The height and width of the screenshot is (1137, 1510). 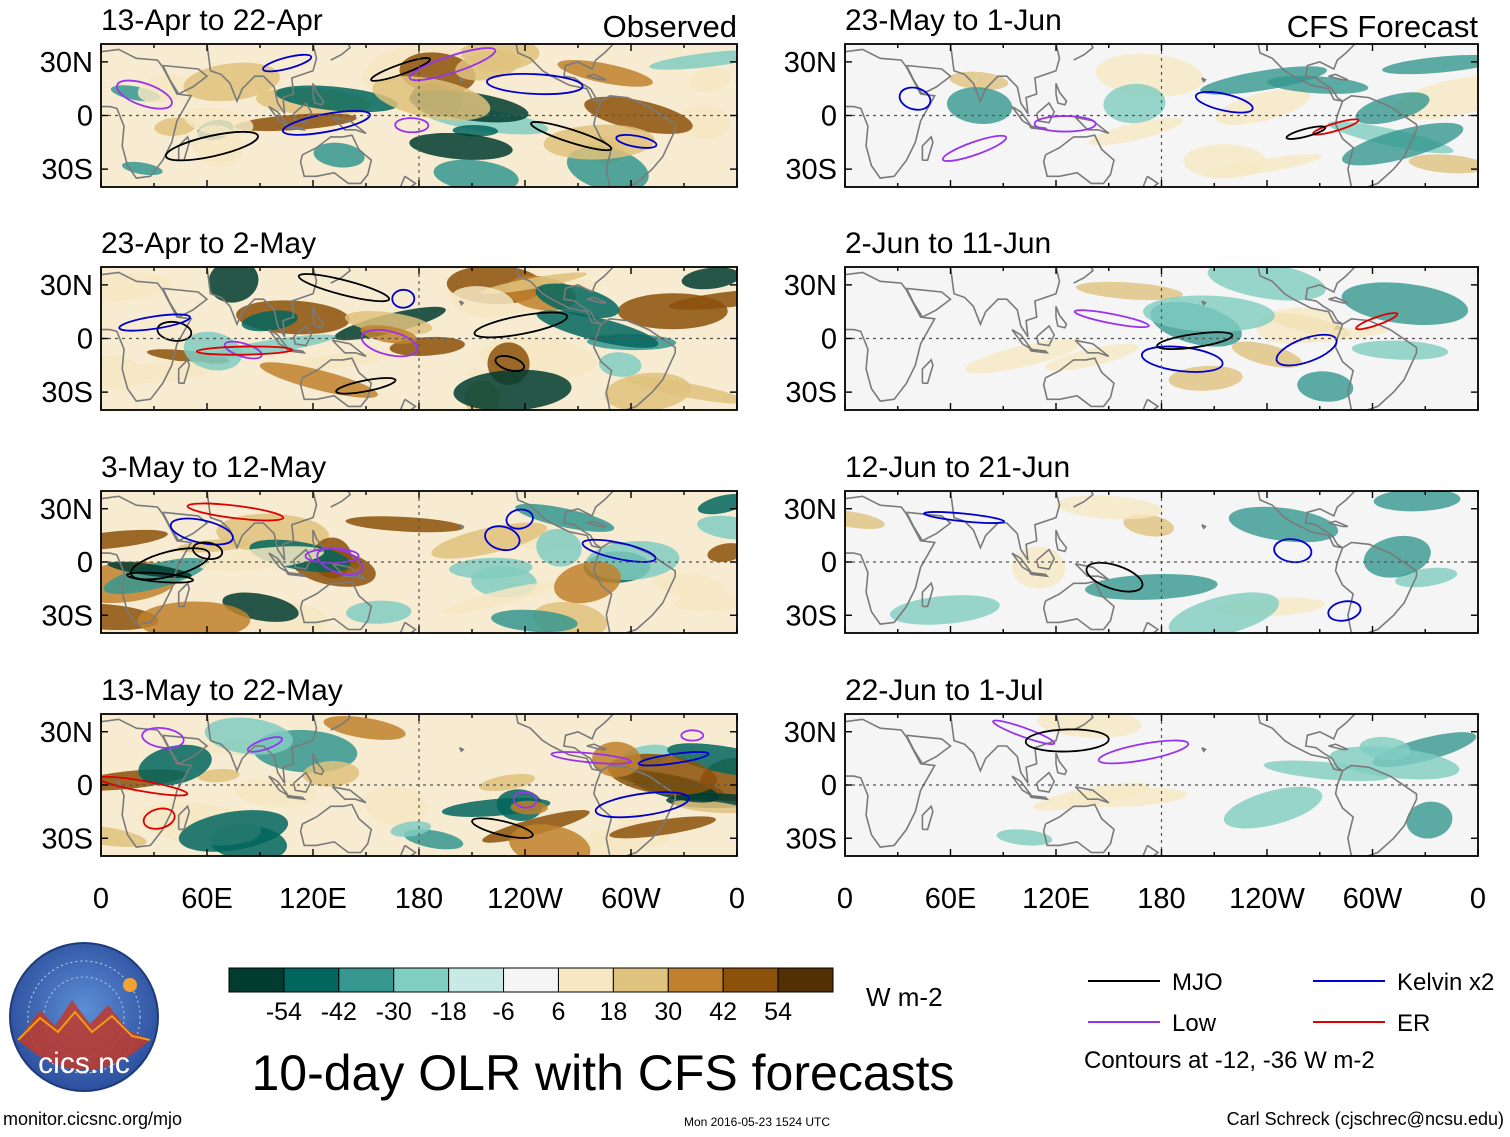 I want to click on lon-tick-label: 0, so click(x=845, y=899).